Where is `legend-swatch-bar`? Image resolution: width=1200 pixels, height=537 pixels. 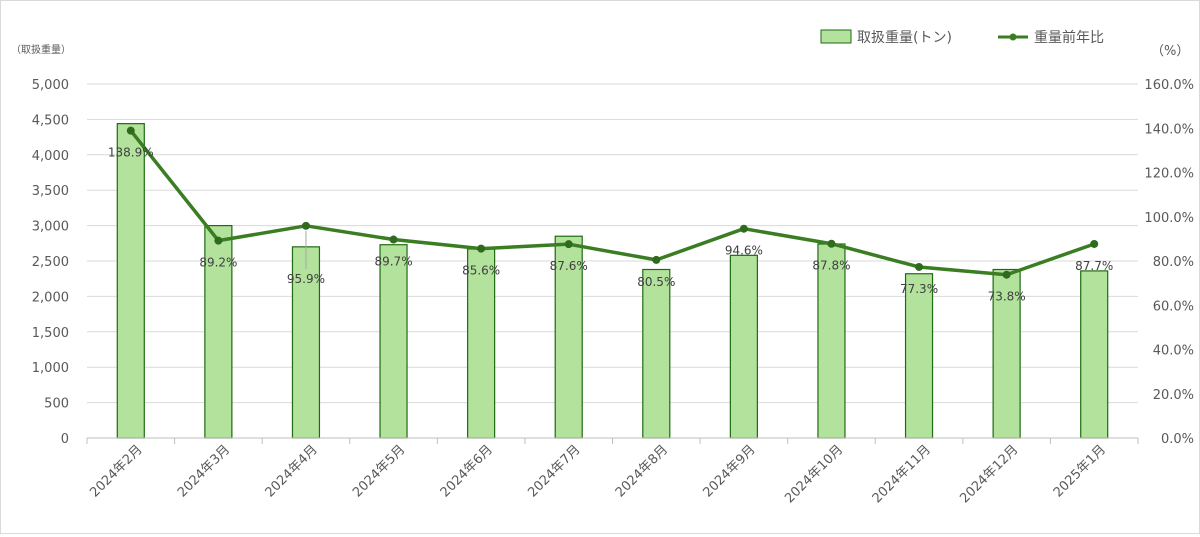 legend-swatch-bar is located at coordinates (836, 36).